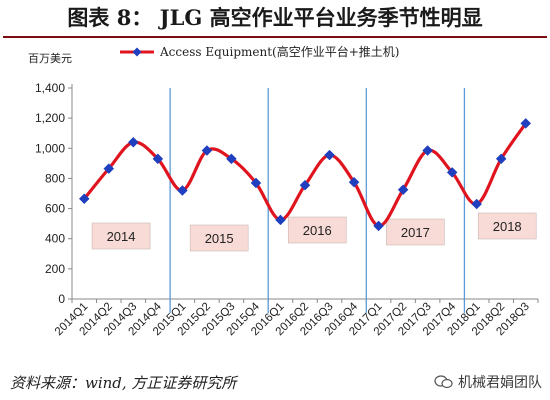 Image resolution: width=550 pixels, height=400 pixels. What do you see at coordinates (50, 148) in the screenshot?
I see `y-tick-label: 1,000` at bounding box center [50, 148].